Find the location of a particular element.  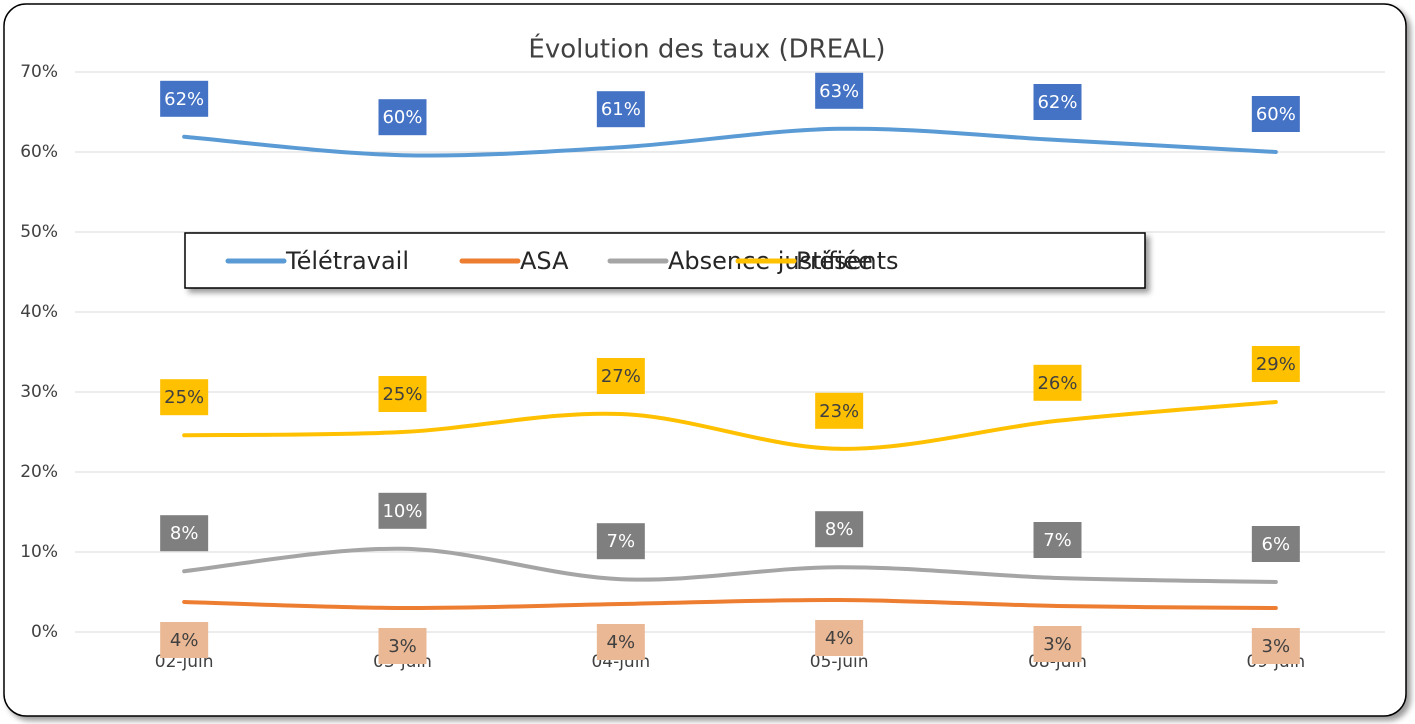

data-label: 29% is located at coordinates (1276, 364).